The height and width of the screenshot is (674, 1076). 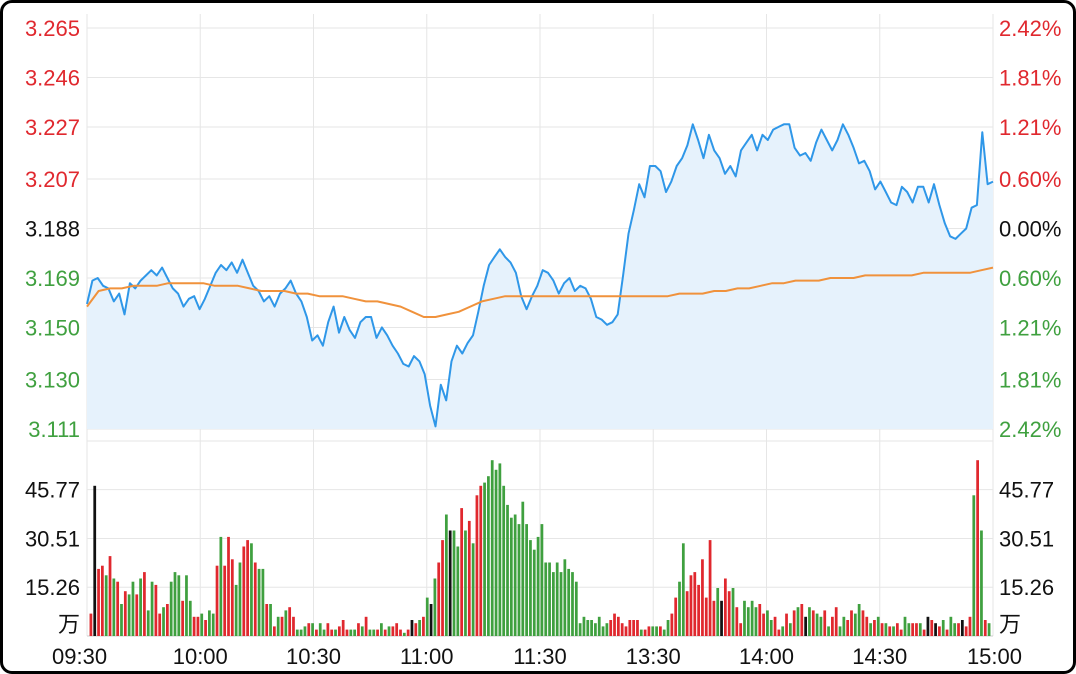 What do you see at coordinates (52, 490) in the screenshot?
I see `volume-tick-label: 45.77` at bounding box center [52, 490].